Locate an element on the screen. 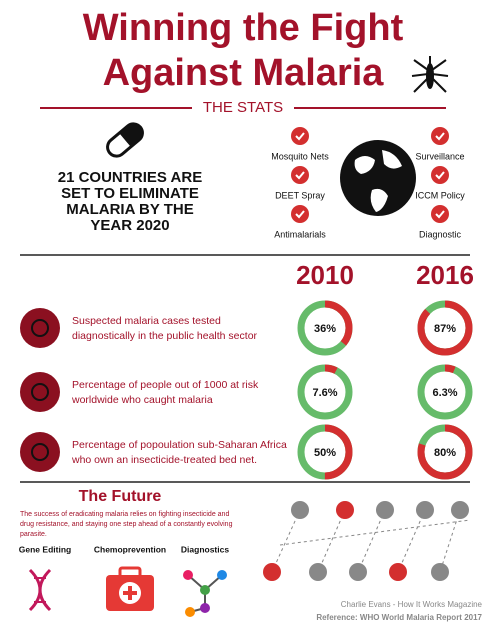  timeline-nodes is located at coordinates (366, 541).